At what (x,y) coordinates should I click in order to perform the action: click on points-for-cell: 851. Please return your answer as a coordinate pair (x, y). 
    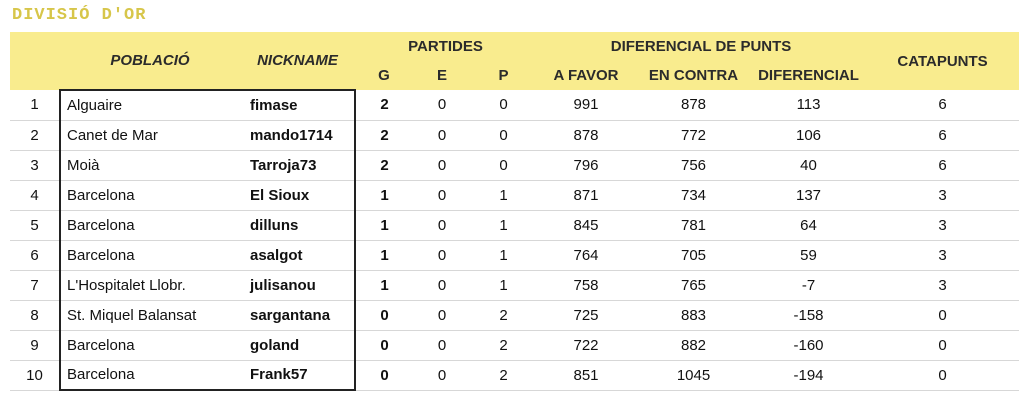
    Looking at the image, I should click on (586, 375).